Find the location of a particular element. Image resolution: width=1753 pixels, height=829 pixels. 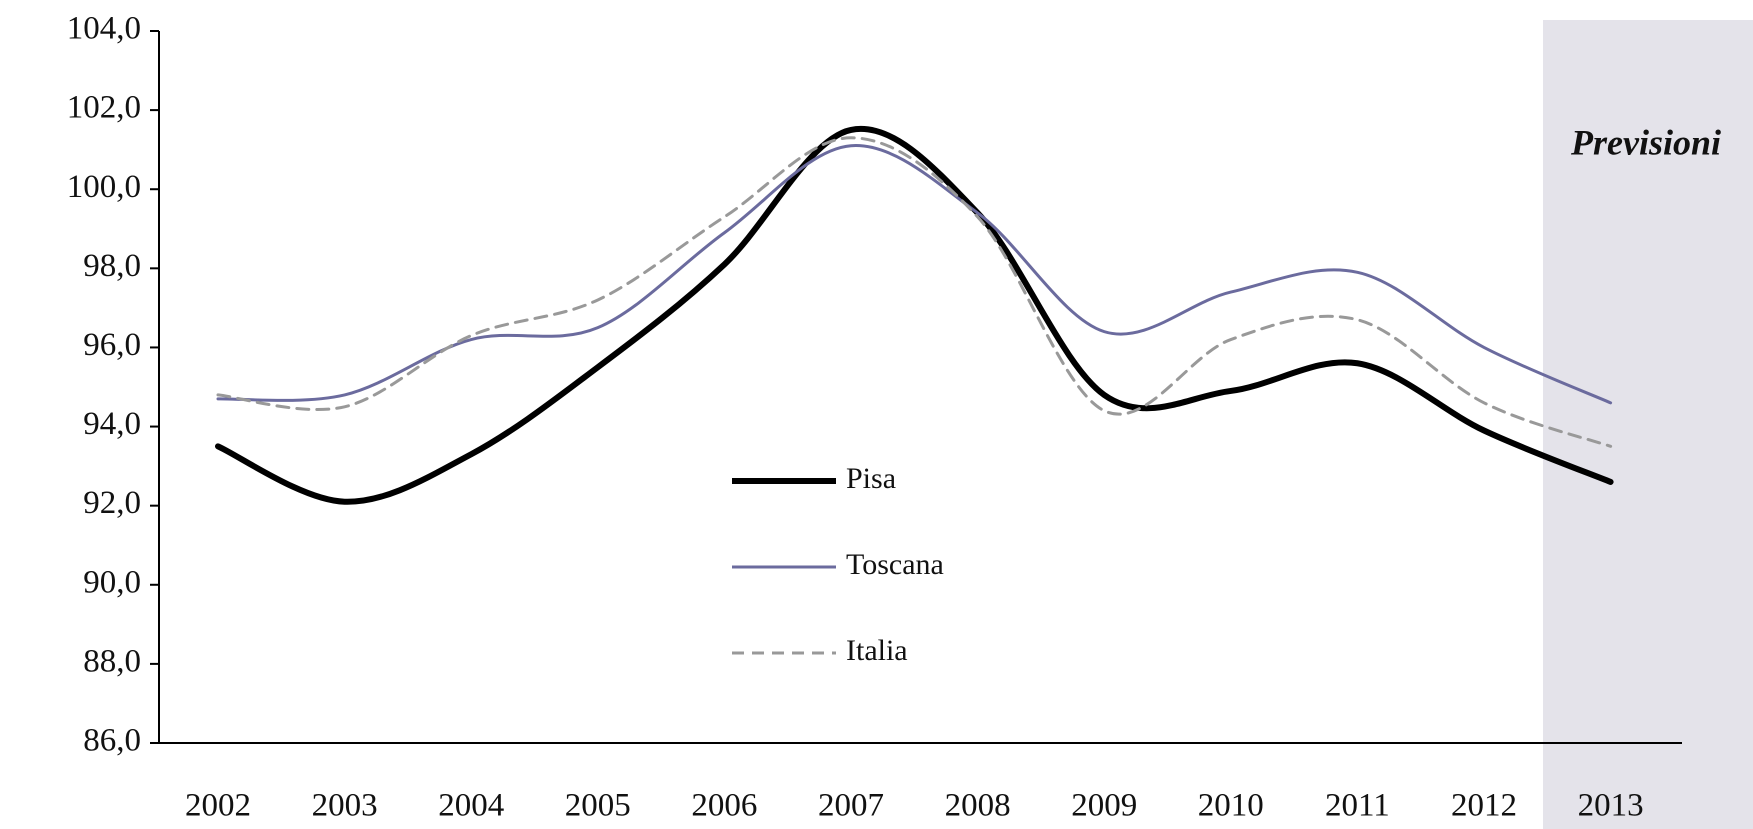

x-tick-label: 2008 is located at coordinates (978, 806).